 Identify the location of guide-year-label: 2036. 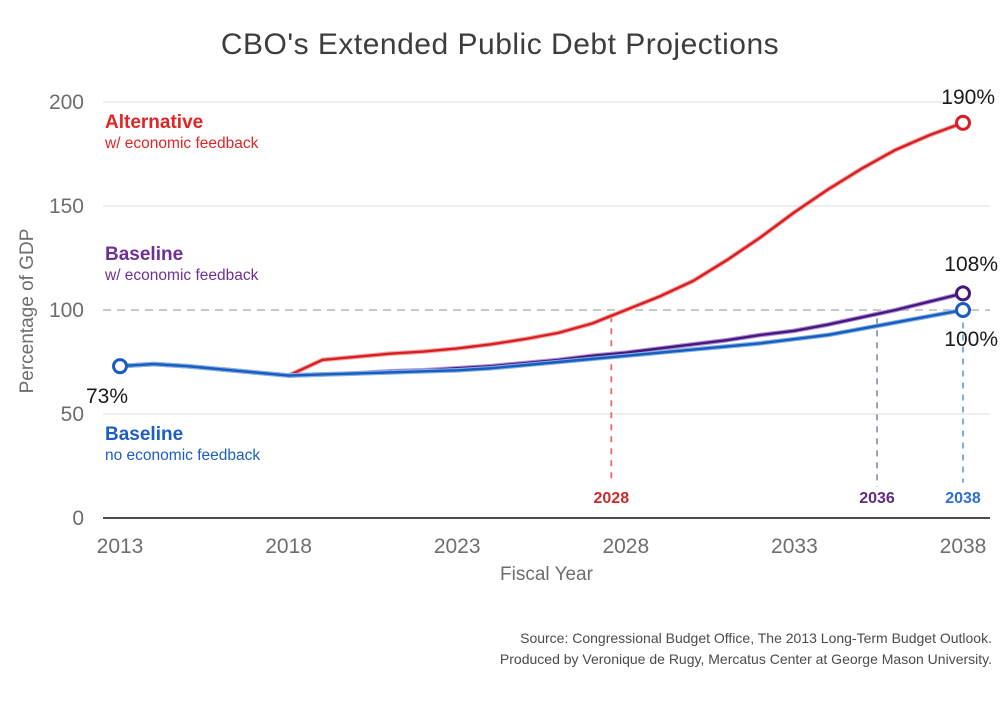
(877, 498).